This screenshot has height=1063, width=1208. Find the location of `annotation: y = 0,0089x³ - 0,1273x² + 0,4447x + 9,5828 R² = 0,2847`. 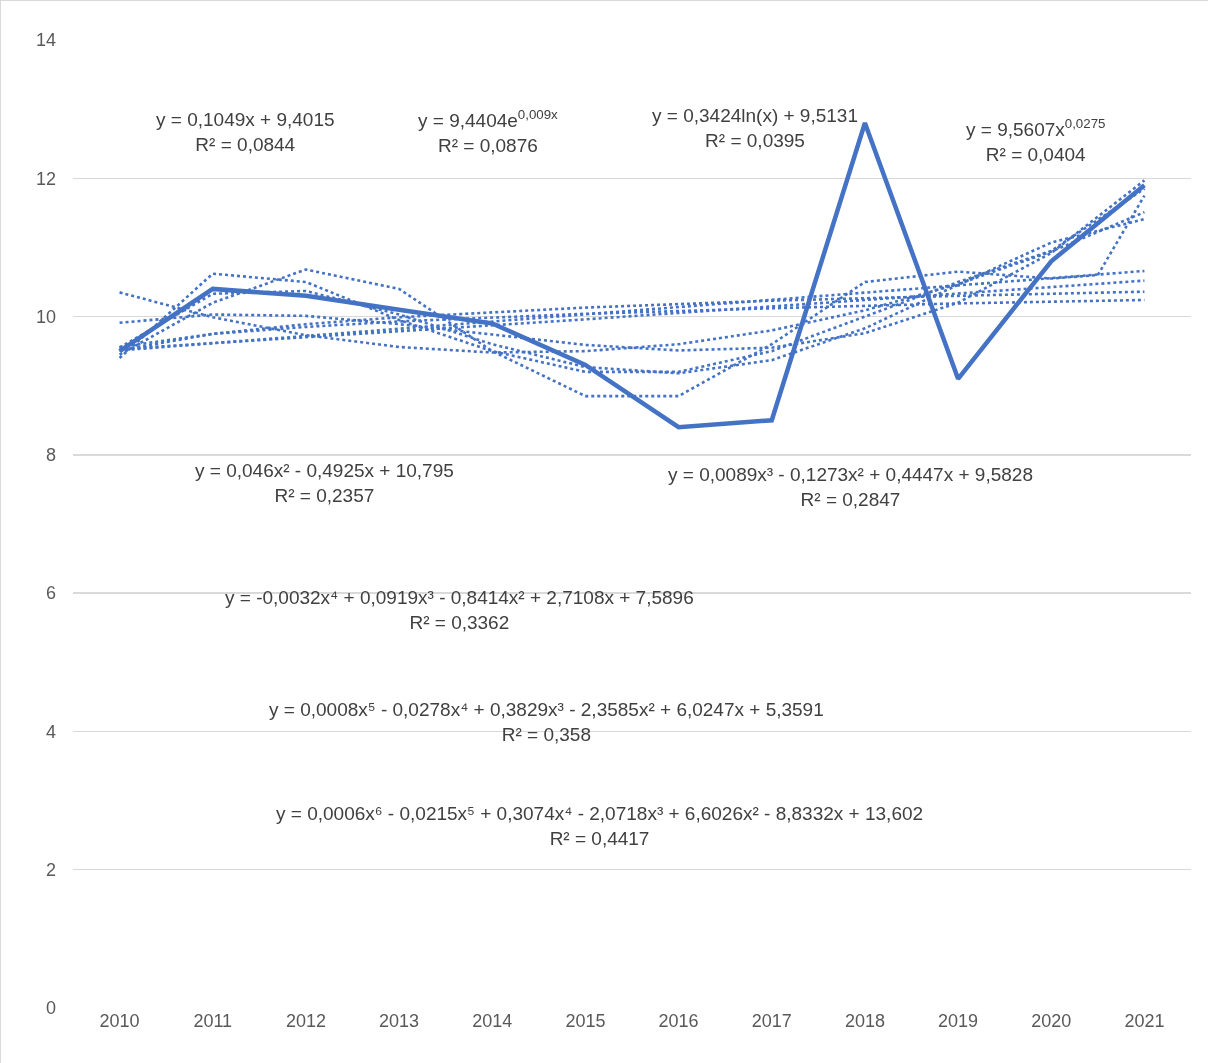

annotation: y = 0,0089x³ - 0,1273x² + 0,4447x + 9,5828 R² = 0,2847 is located at coordinates (850, 487).